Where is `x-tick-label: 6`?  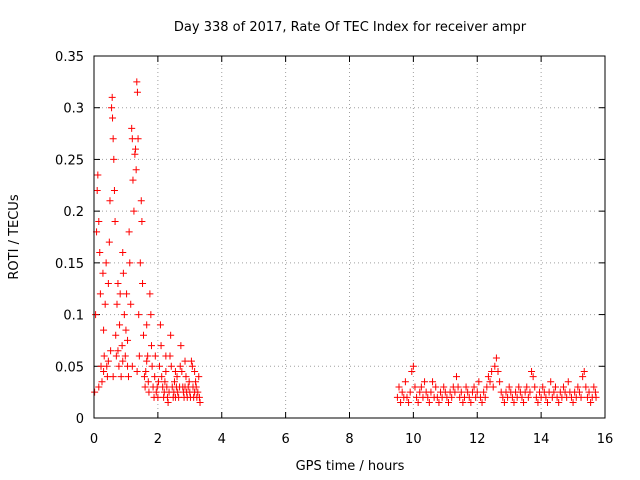
x-tick-label: 6 is located at coordinates (285, 439).